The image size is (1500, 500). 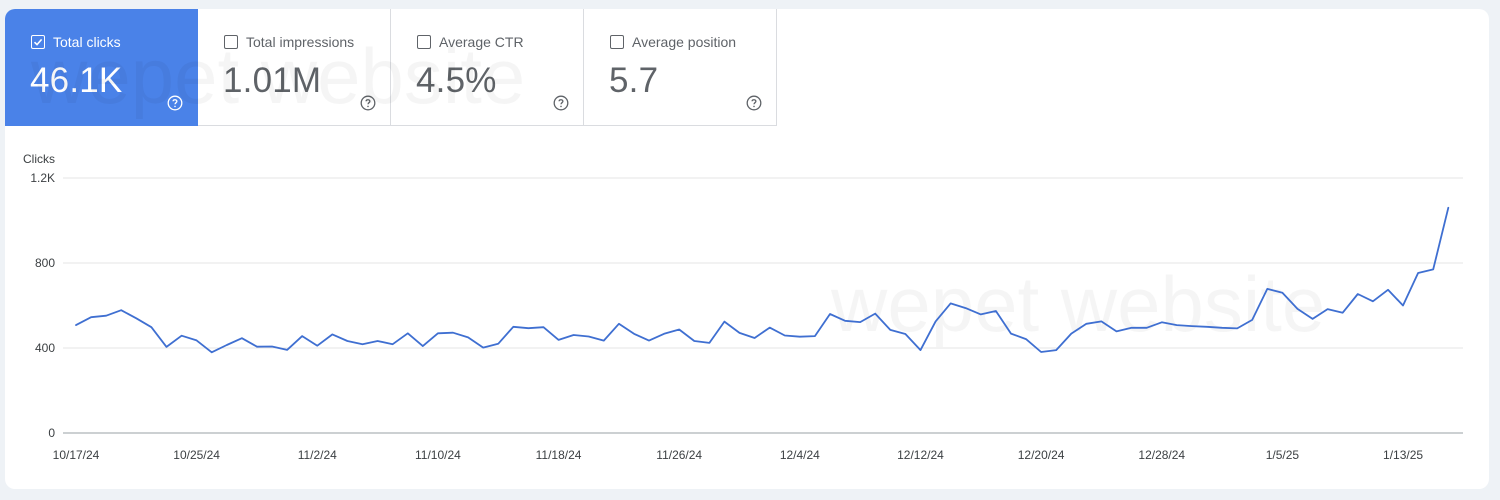 What do you see at coordinates (1161, 455) in the screenshot?
I see `x-tick-label: 12/28/24` at bounding box center [1161, 455].